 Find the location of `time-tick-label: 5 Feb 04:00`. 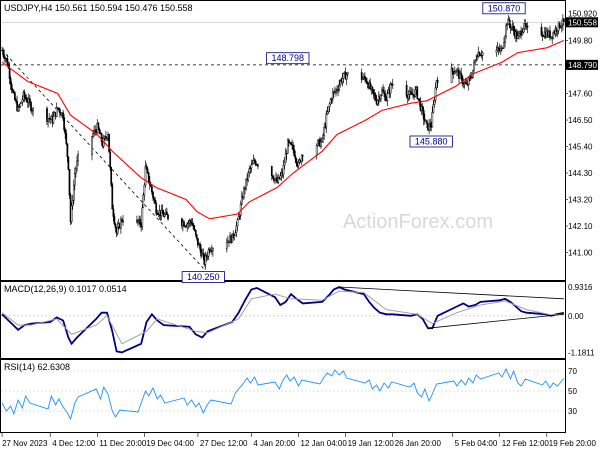

time-tick-label: 5 Feb 04:00 is located at coordinates (476, 443).